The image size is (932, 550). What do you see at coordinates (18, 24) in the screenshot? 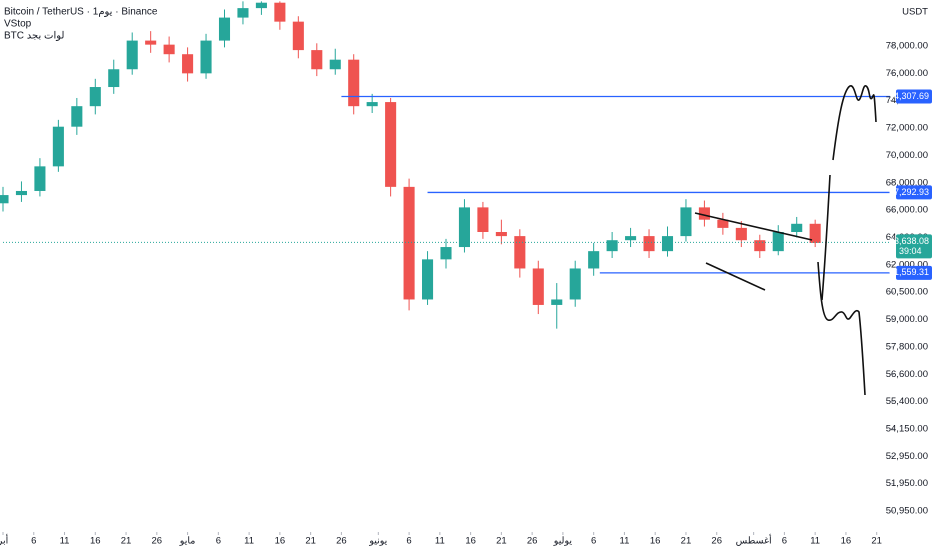
I see `indicator-name: VStop` at bounding box center [18, 24].